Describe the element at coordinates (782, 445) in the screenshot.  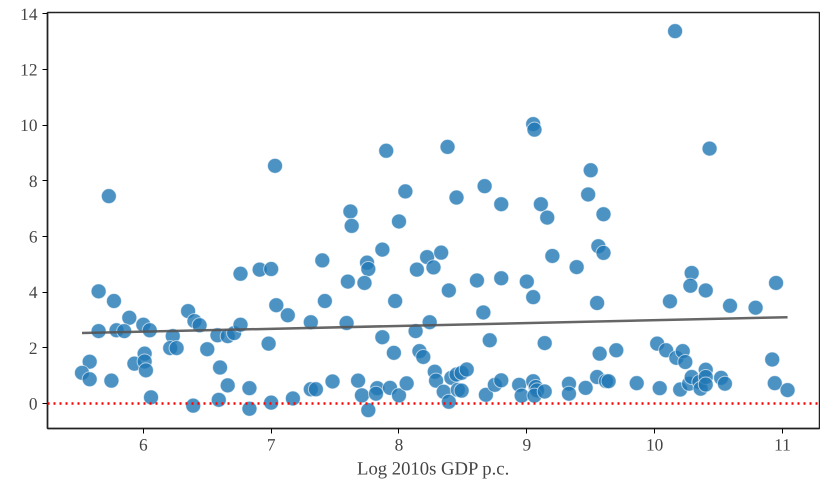
I see `x-tick-label: 11` at that location.